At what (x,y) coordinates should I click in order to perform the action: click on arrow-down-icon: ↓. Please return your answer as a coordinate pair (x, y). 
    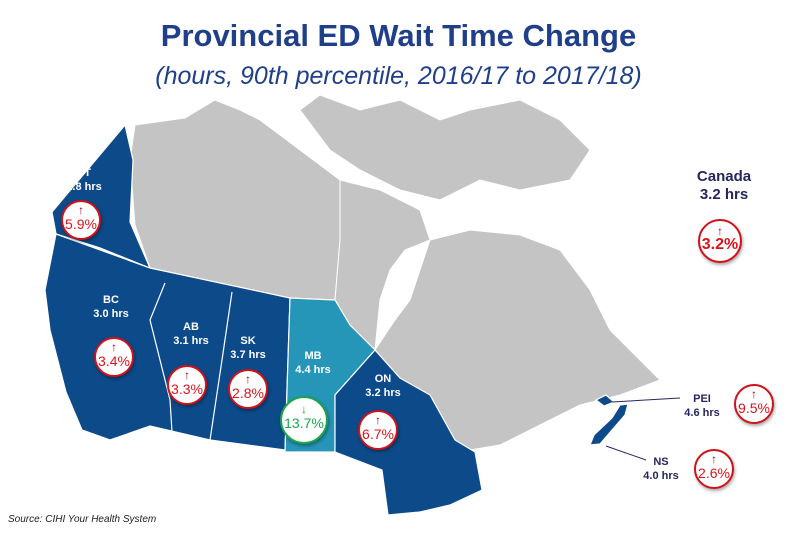
    Looking at the image, I should click on (304, 409).